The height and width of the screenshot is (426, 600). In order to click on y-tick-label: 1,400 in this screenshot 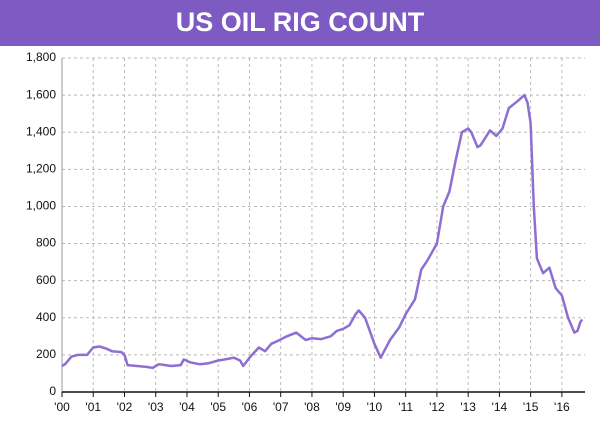, I will do `click(41, 131)`.